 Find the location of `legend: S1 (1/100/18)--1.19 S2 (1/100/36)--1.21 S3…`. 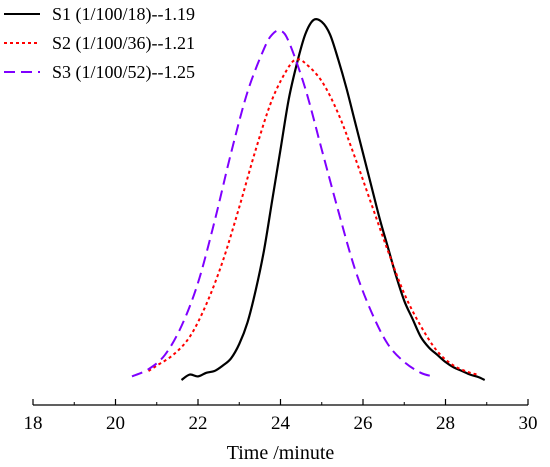

legend: S1 (1/100/18)--1.19 S2 (1/100/36)--1.21 S3… is located at coordinates (99, 43).